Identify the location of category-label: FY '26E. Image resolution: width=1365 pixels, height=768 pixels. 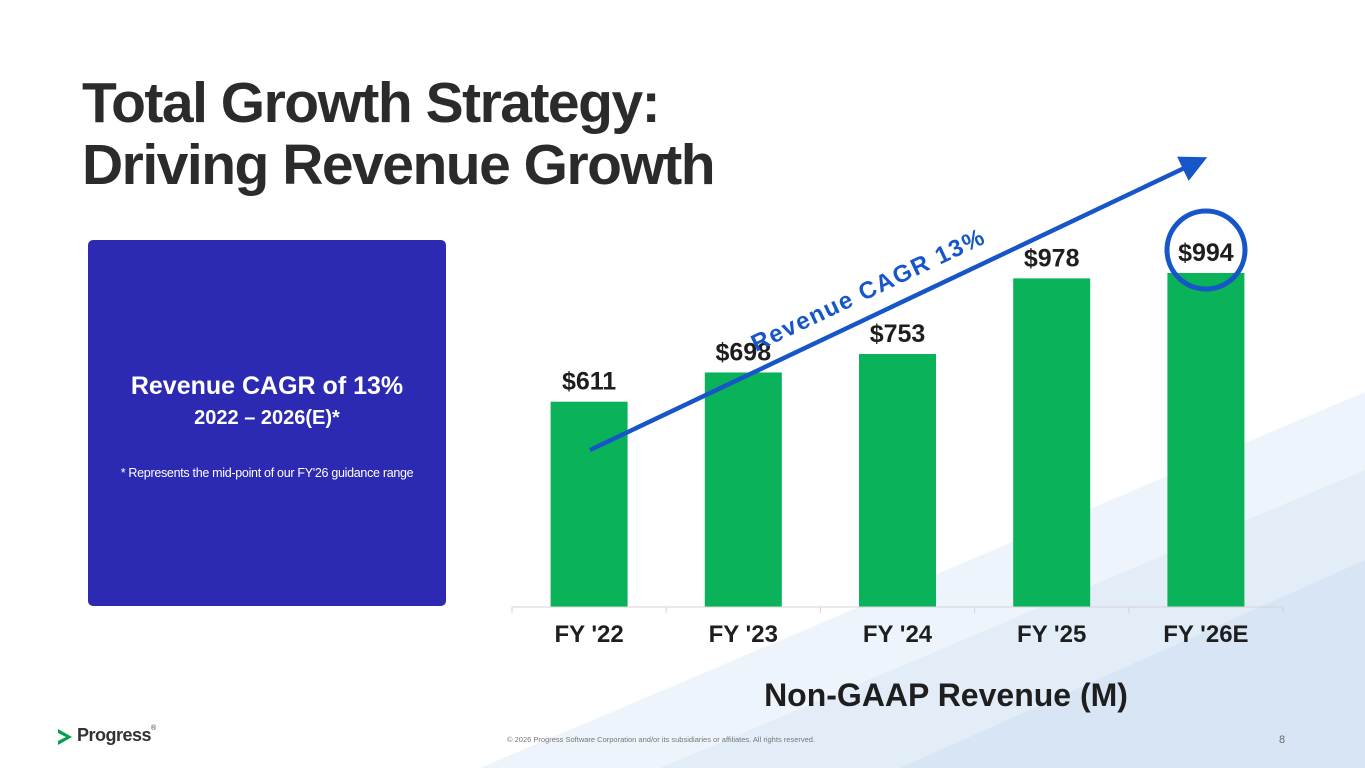
(1205, 634).